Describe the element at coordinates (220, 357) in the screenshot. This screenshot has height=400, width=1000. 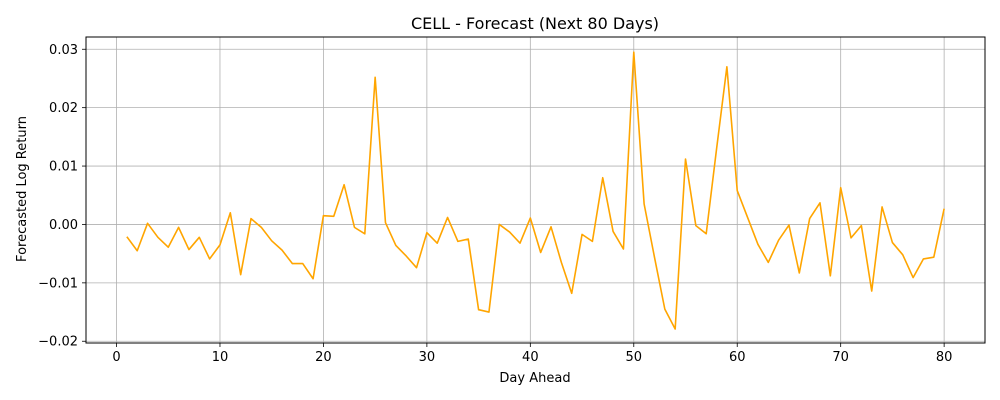
I see `x-tick-label: 10` at that location.